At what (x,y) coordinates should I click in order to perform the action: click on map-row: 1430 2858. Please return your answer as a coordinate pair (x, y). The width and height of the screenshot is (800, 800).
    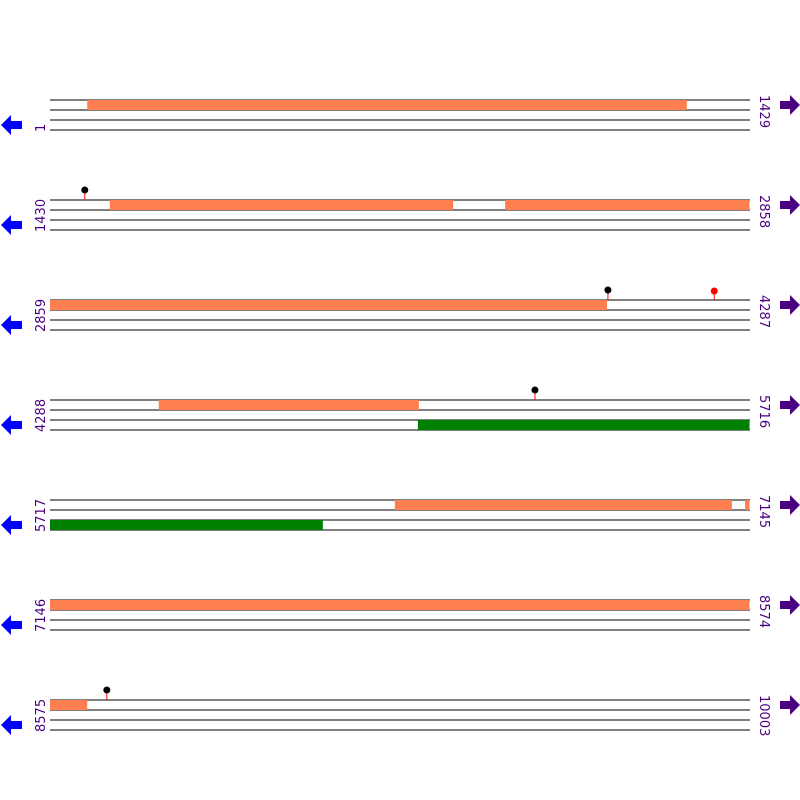
    Looking at the image, I should click on (400, 210).